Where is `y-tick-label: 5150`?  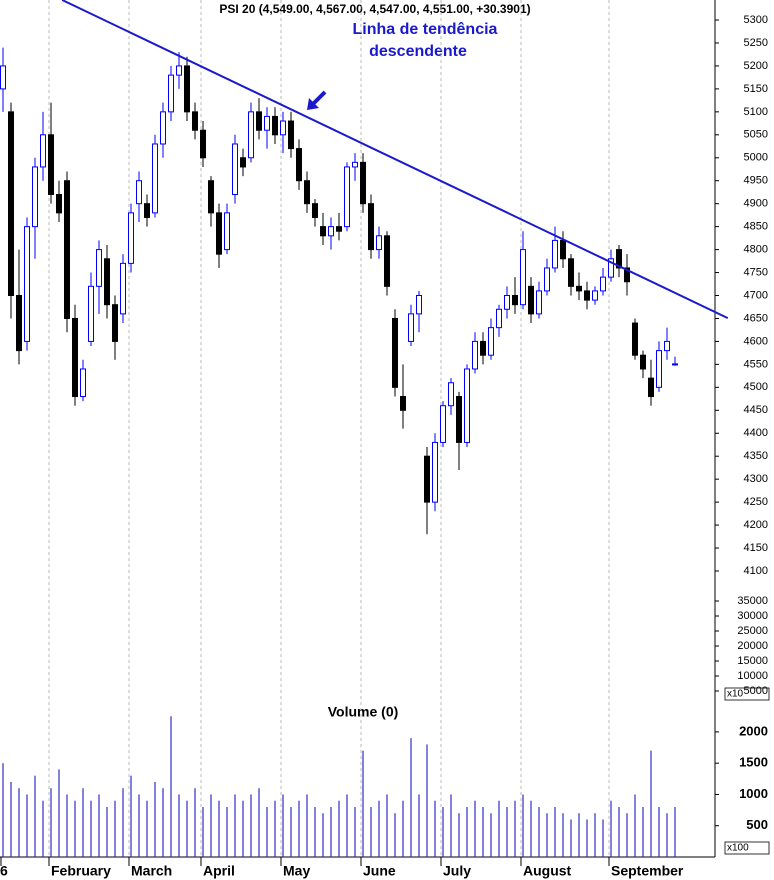
y-tick-label: 5150 is located at coordinates (756, 89).